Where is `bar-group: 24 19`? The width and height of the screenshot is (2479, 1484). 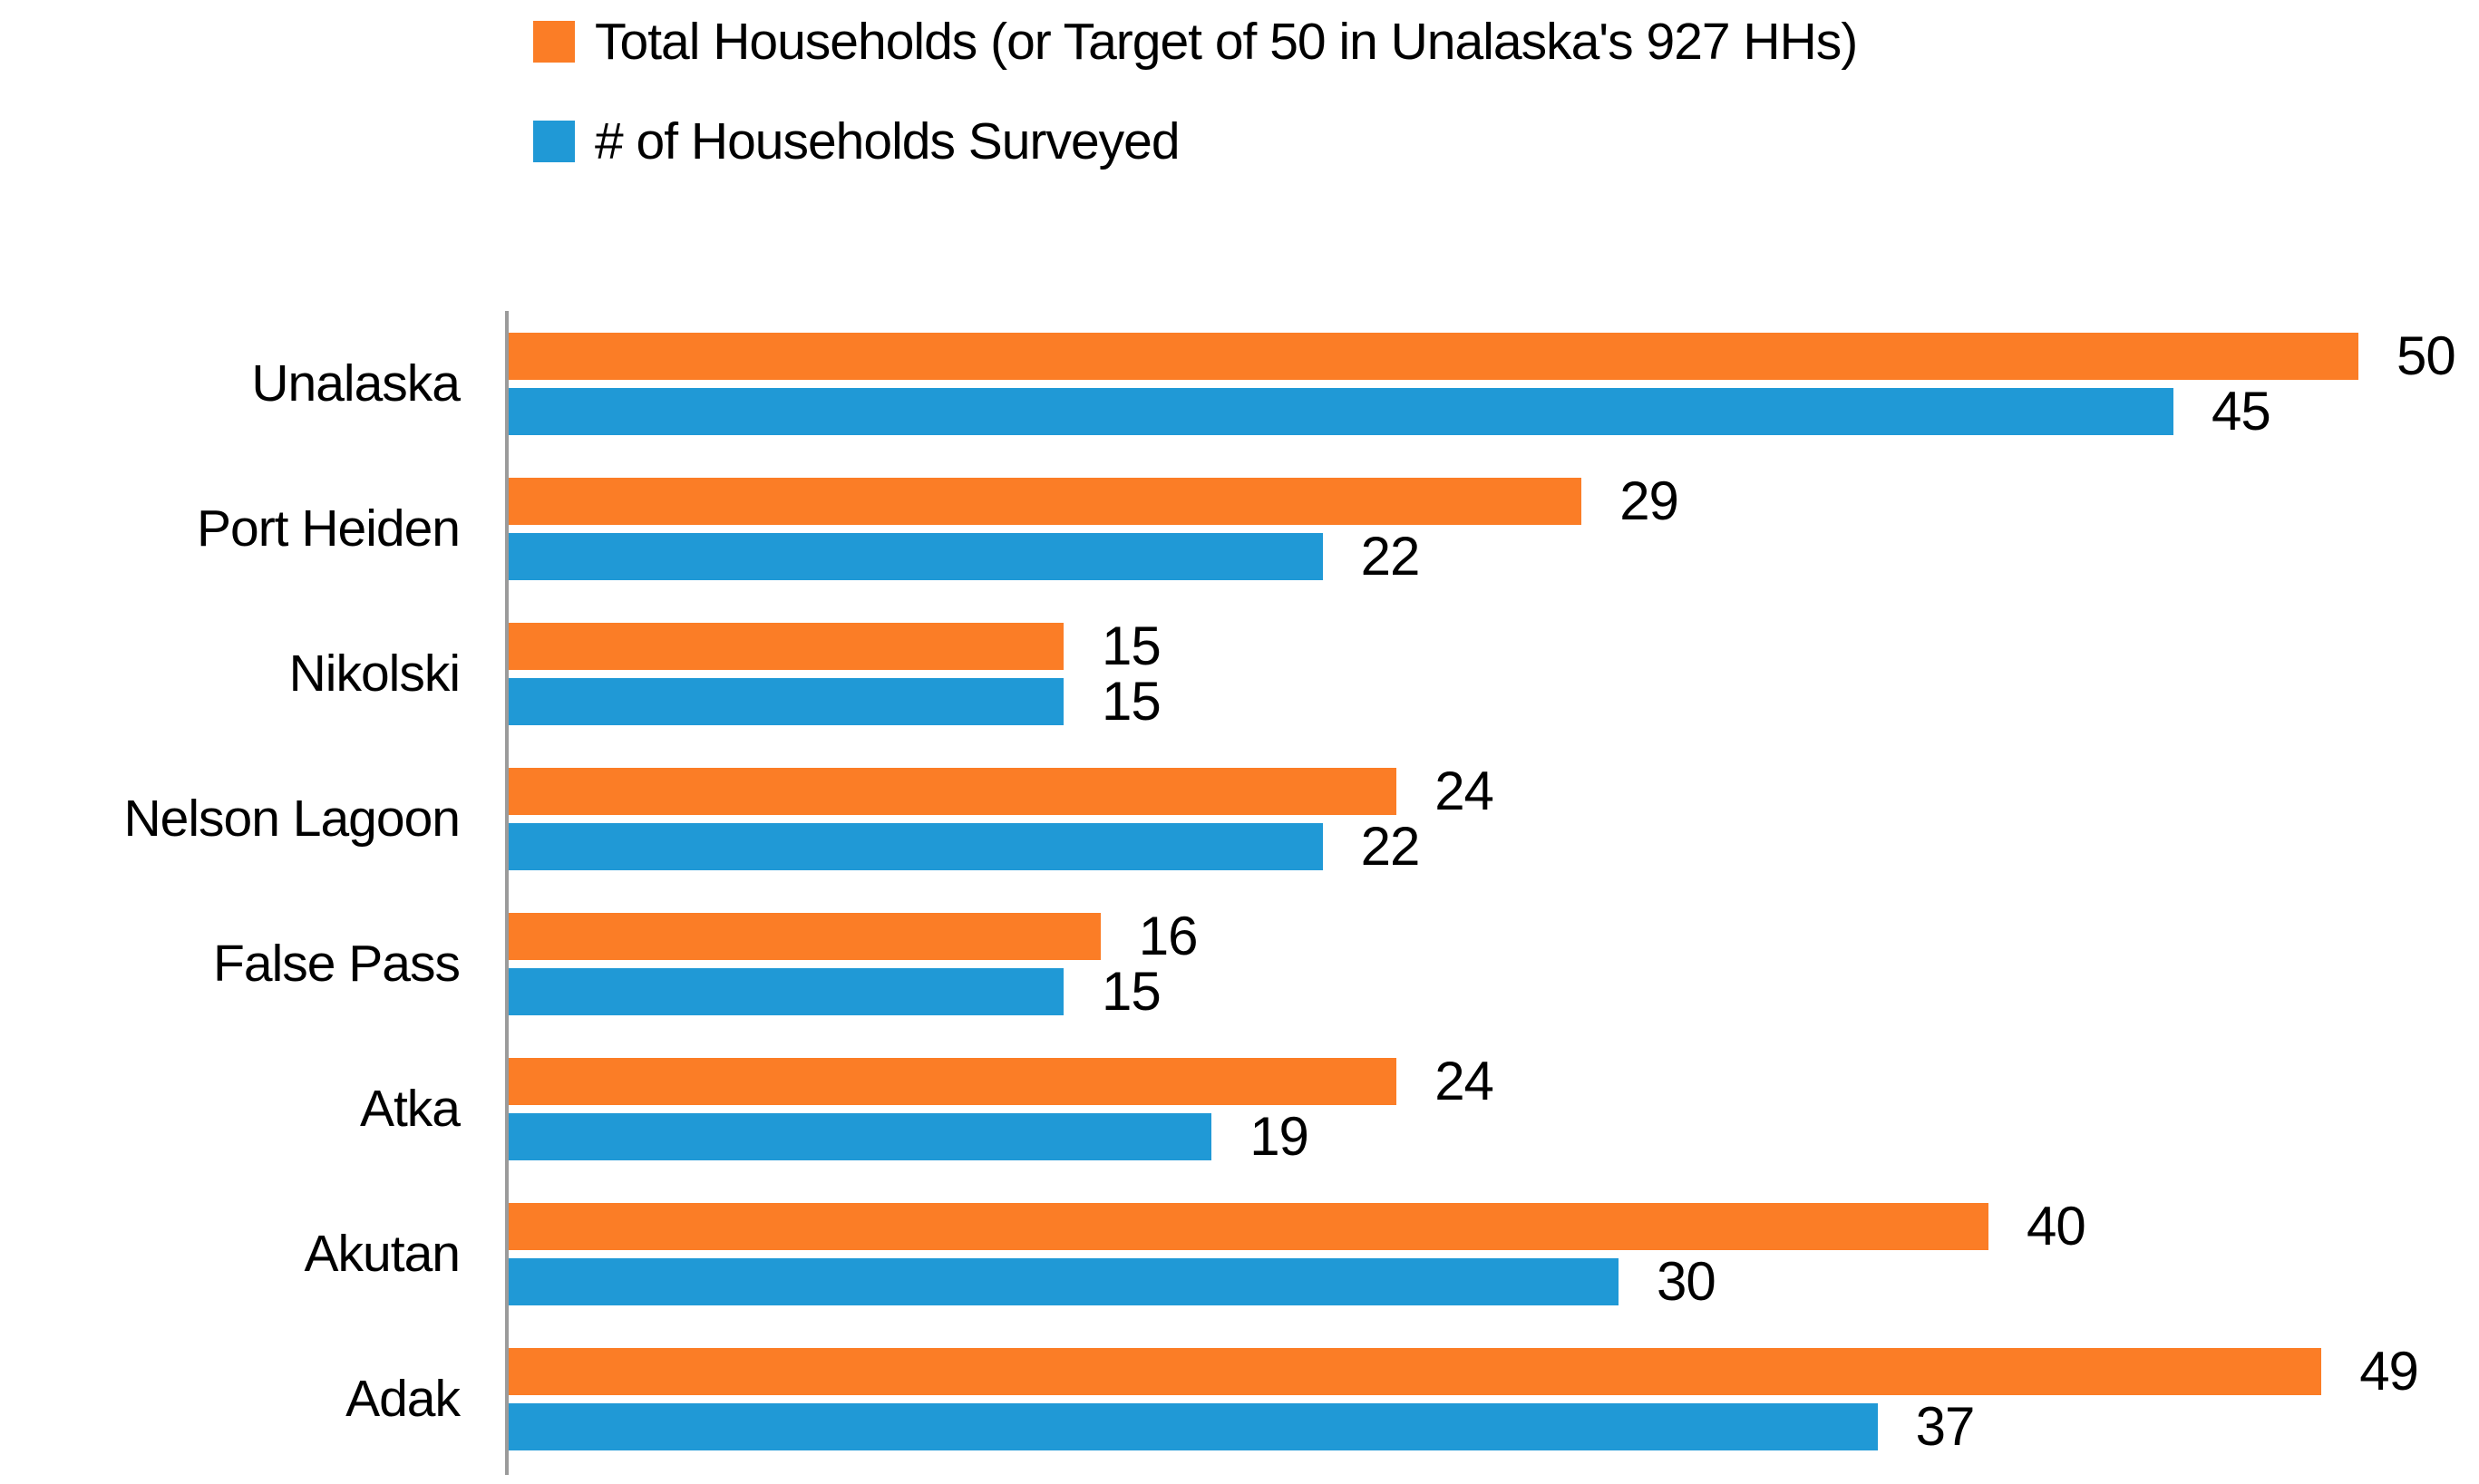
bar-group: 24 19 is located at coordinates (1494, 1109).